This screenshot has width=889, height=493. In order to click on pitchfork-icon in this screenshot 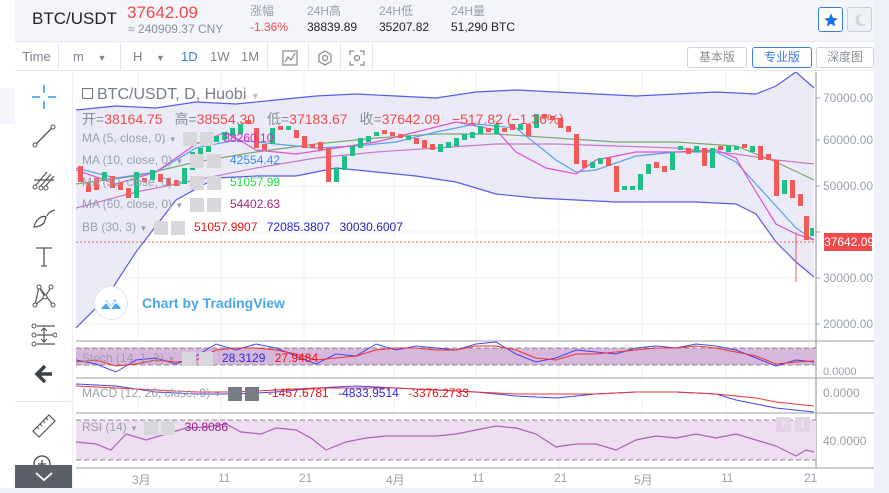, I will do `click(43, 181)`.